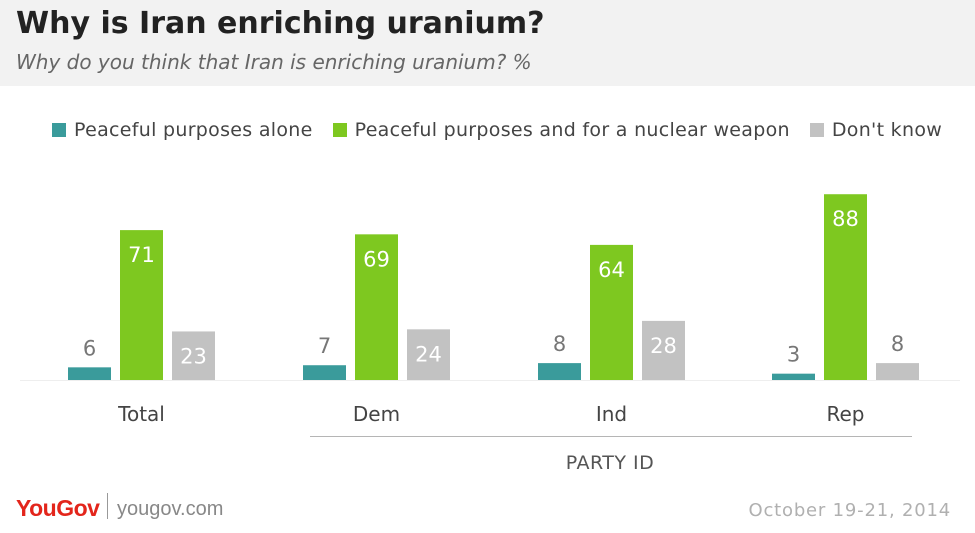  I want to click on data-label-dem-don-t-know: 24, so click(428, 354).